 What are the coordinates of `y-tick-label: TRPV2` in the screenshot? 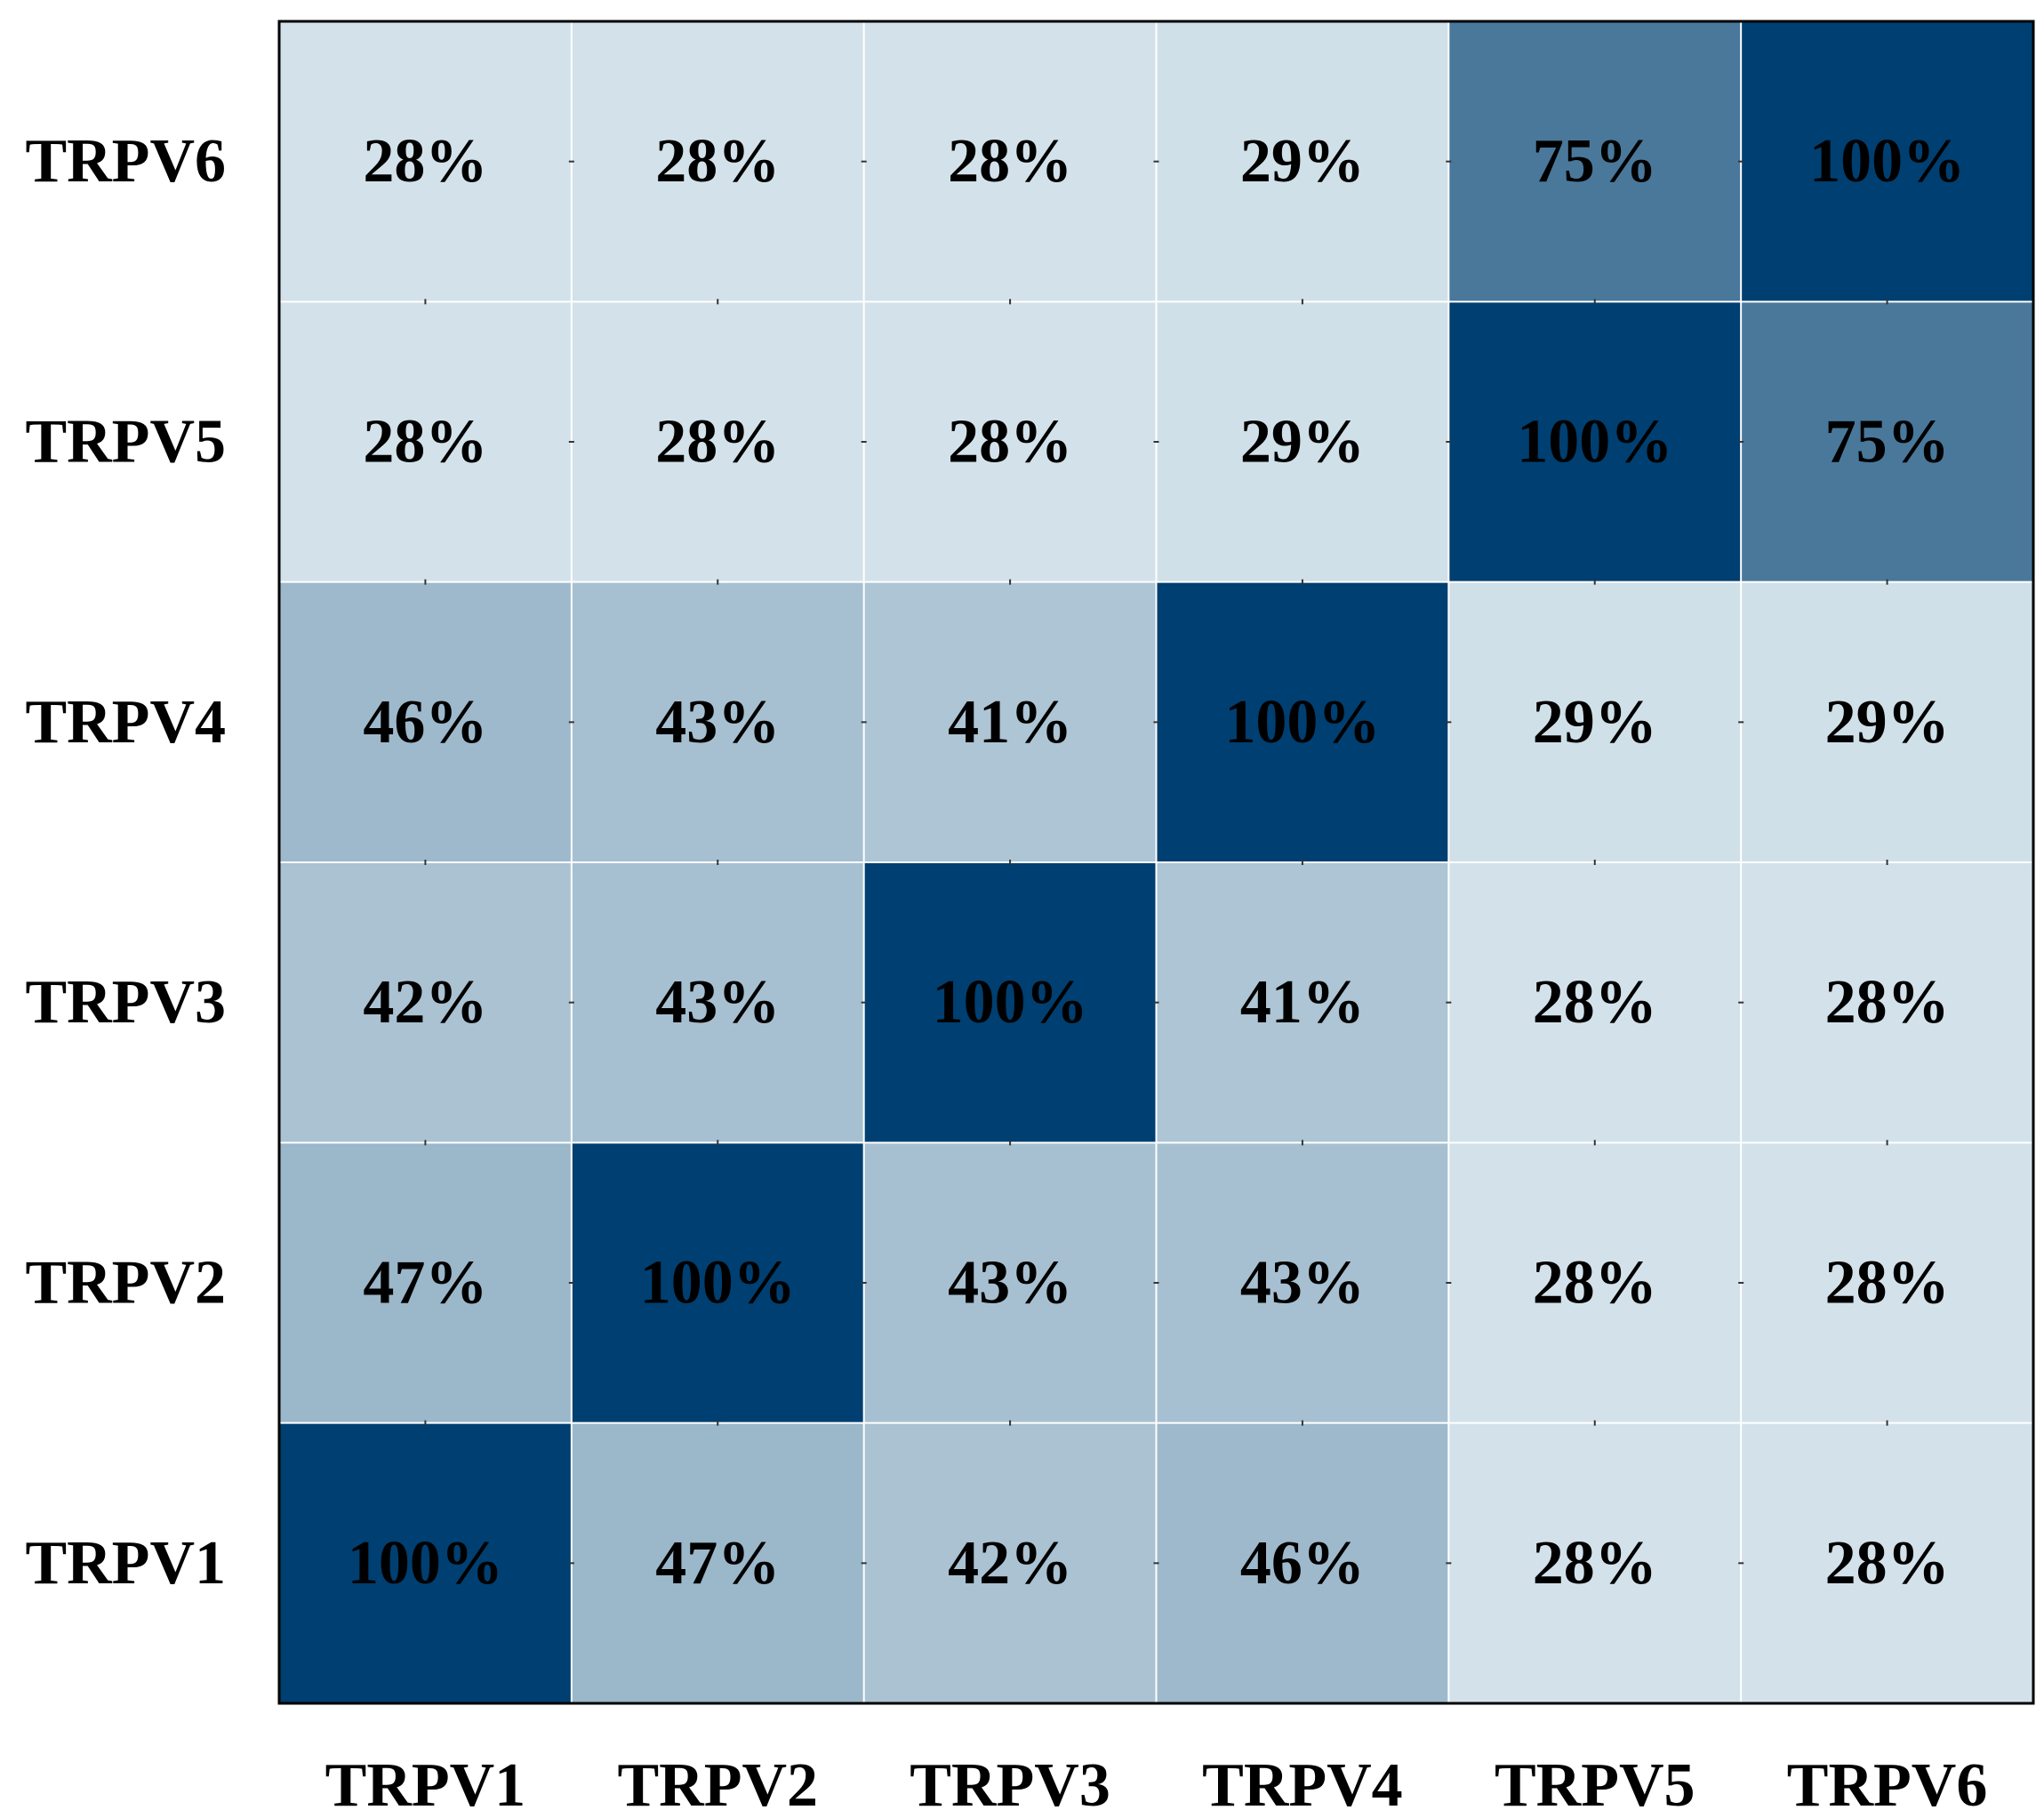 It's located at (125, 1283).